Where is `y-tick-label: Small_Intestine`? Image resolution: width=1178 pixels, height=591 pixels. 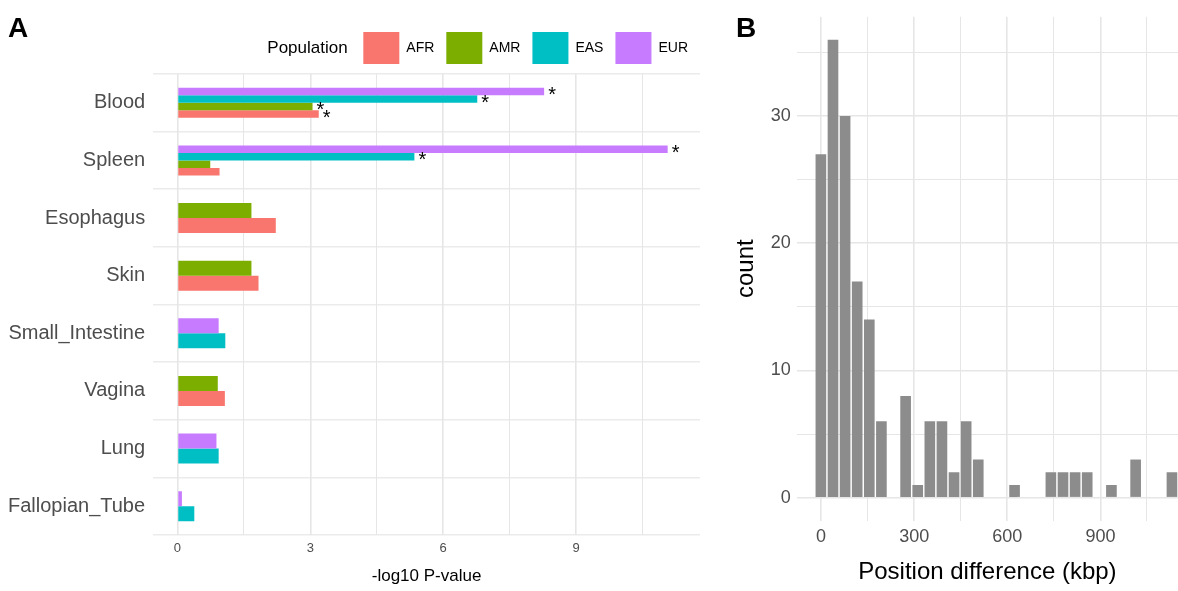 y-tick-label: Small_Intestine is located at coordinates (77, 332).